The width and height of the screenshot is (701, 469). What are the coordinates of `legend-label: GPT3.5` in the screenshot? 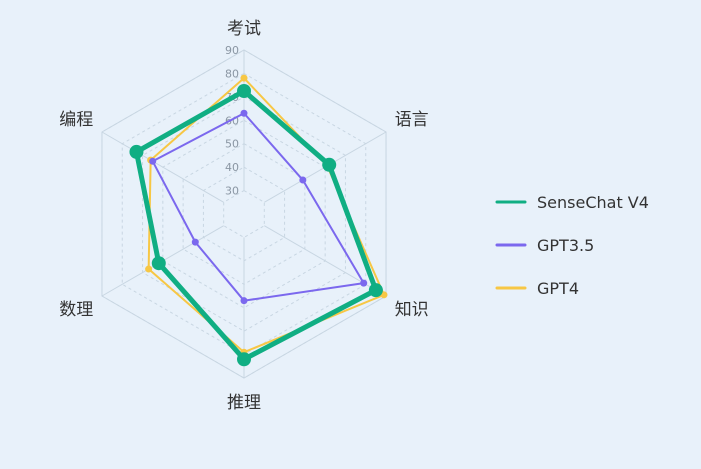 It's located at (565, 245).